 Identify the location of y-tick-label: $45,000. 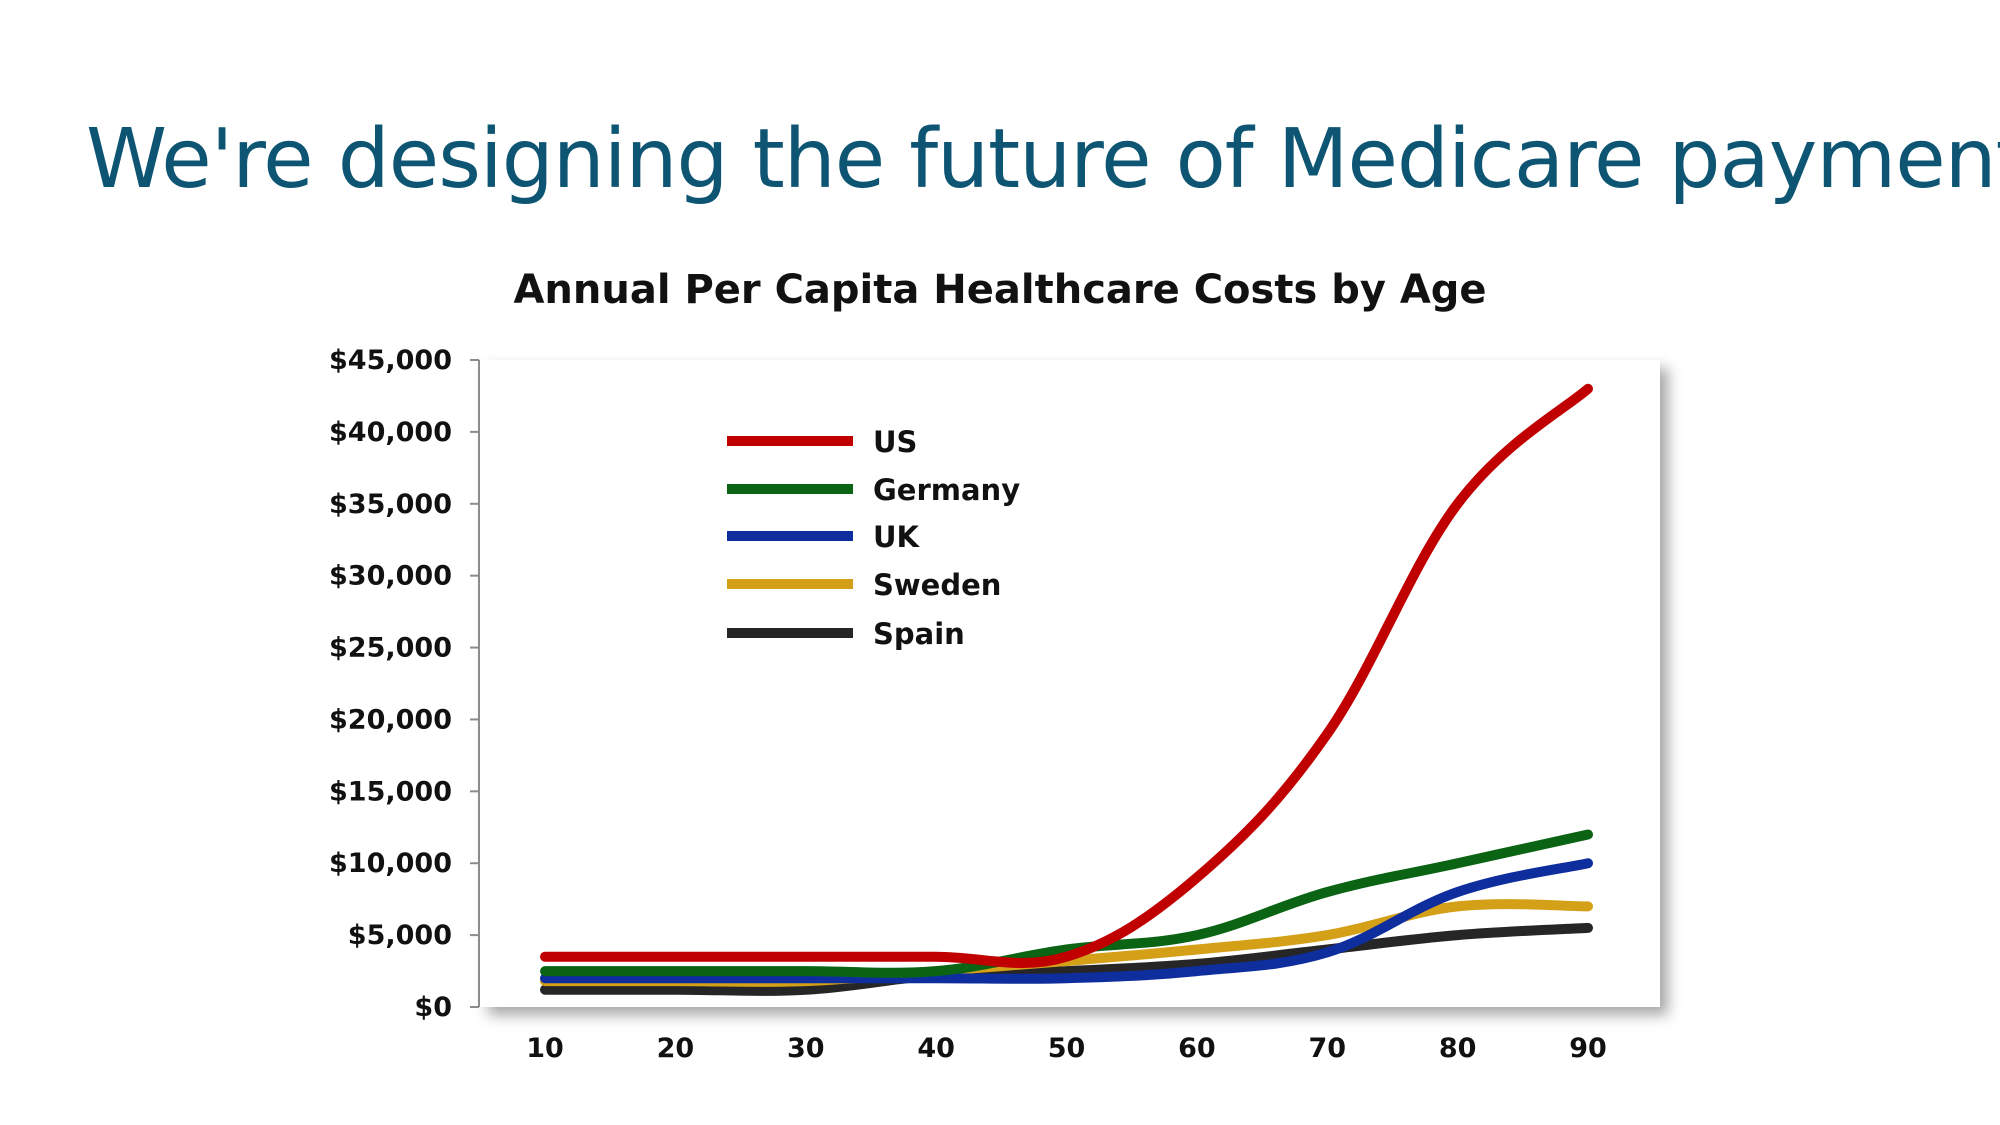
(390, 360).